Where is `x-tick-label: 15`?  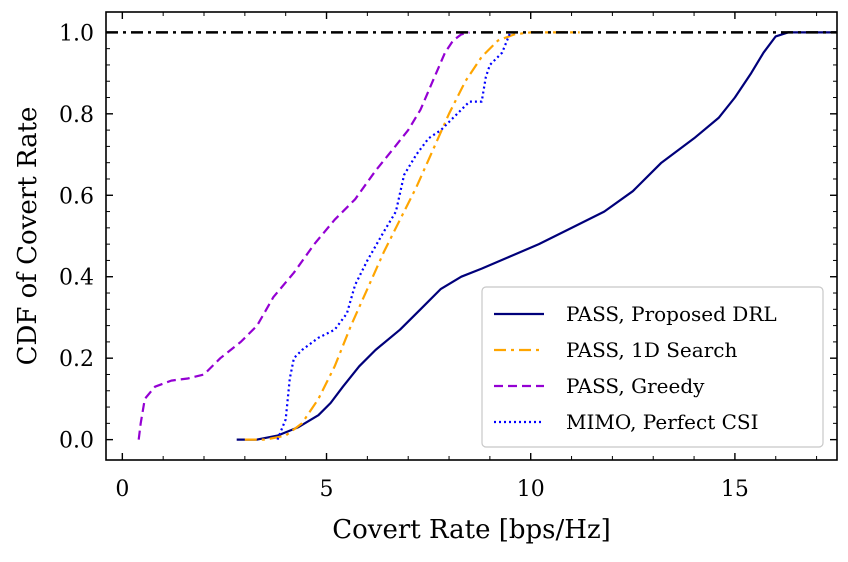
x-tick-label: 15 is located at coordinates (735, 489).